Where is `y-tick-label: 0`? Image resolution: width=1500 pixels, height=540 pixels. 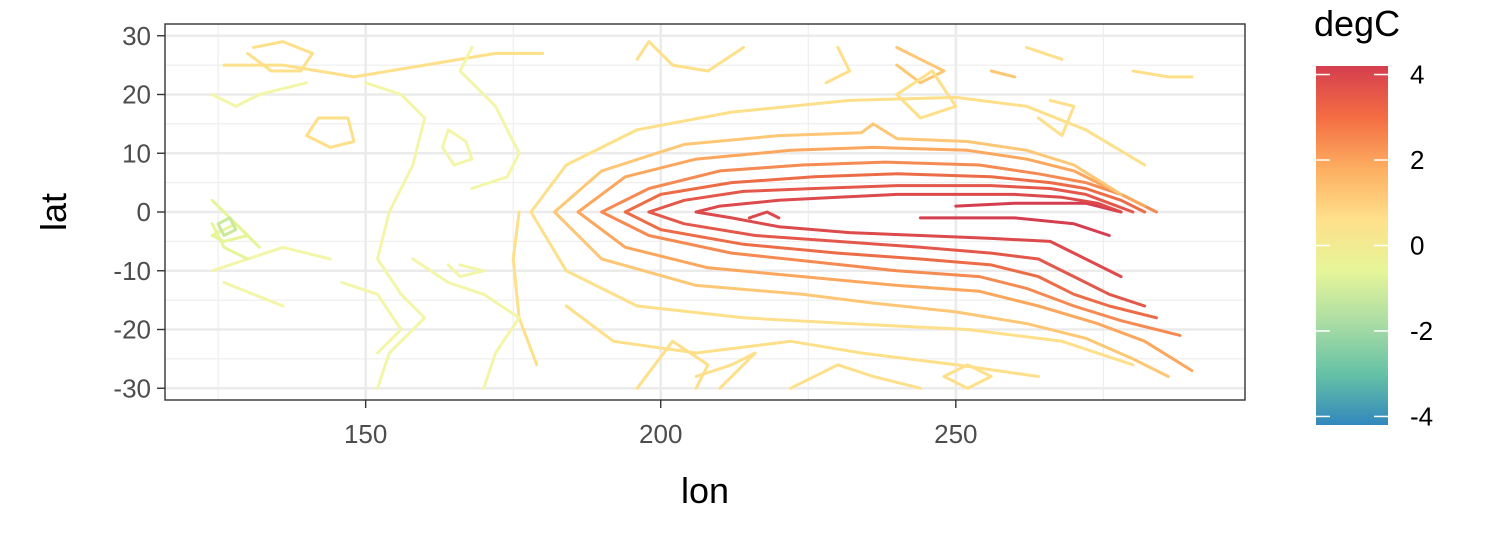
y-tick-label: 0 is located at coordinates (144, 212).